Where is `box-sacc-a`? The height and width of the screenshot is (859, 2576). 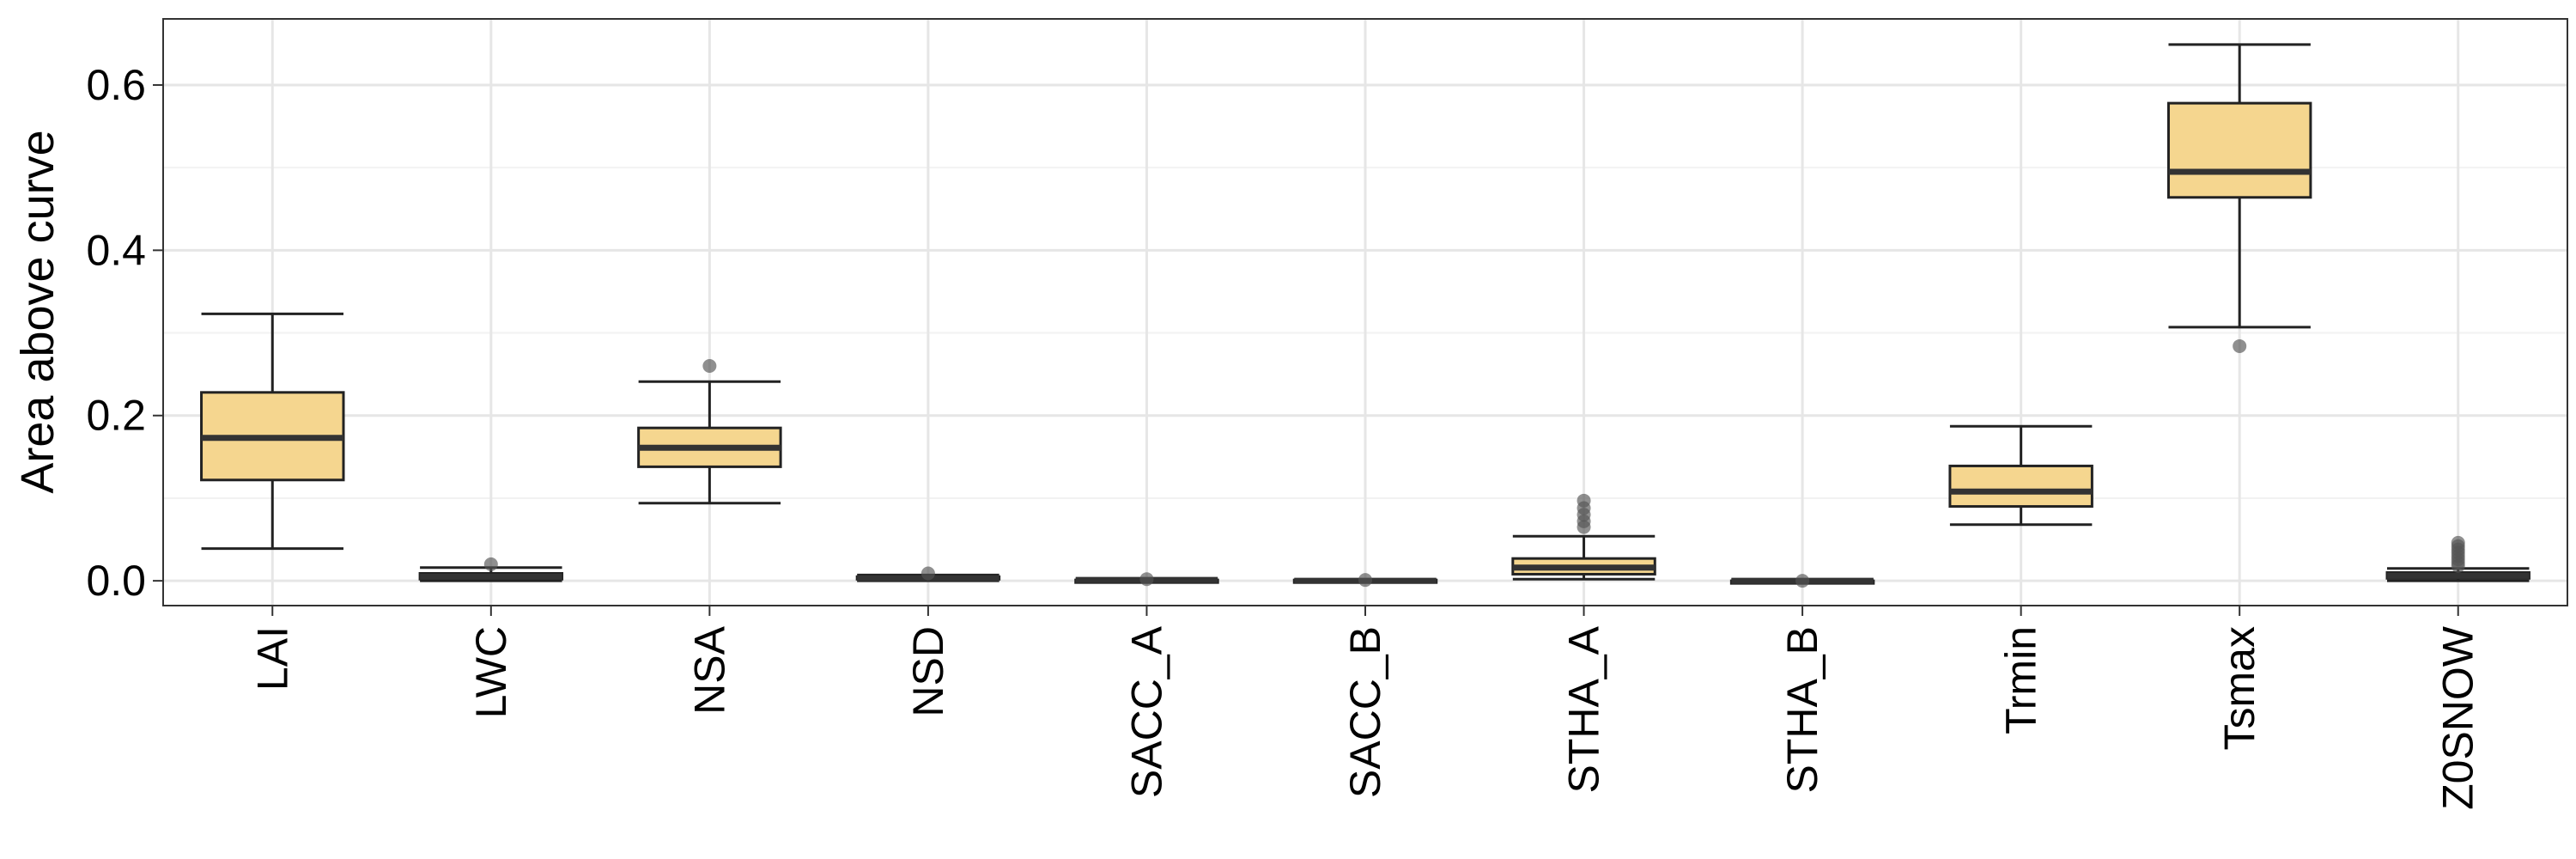
box-sacc-a is located at coordinates (1146, 580).